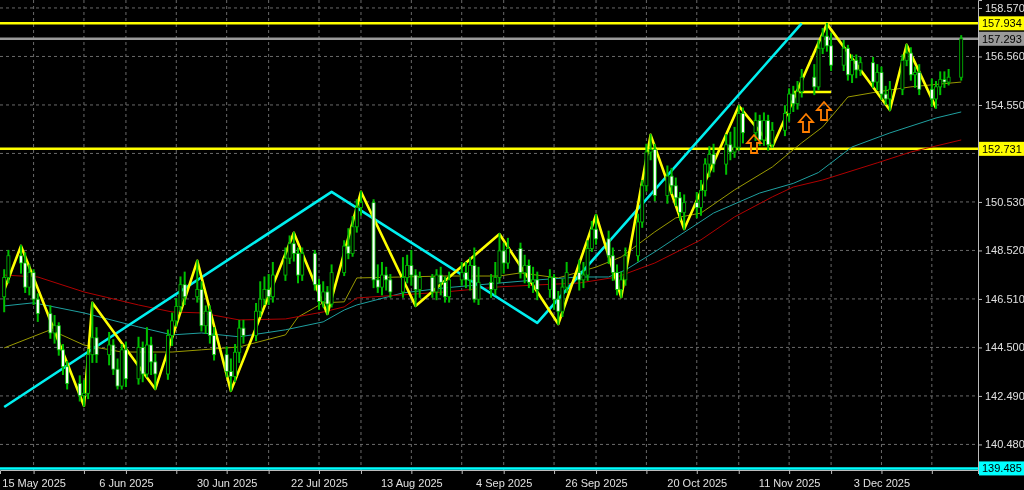 The image size is (1024, 490). Describe the element at coordinates (504, 482) in the screenshot. I see `x-tick-label: 4 Sep 2025` at that location.